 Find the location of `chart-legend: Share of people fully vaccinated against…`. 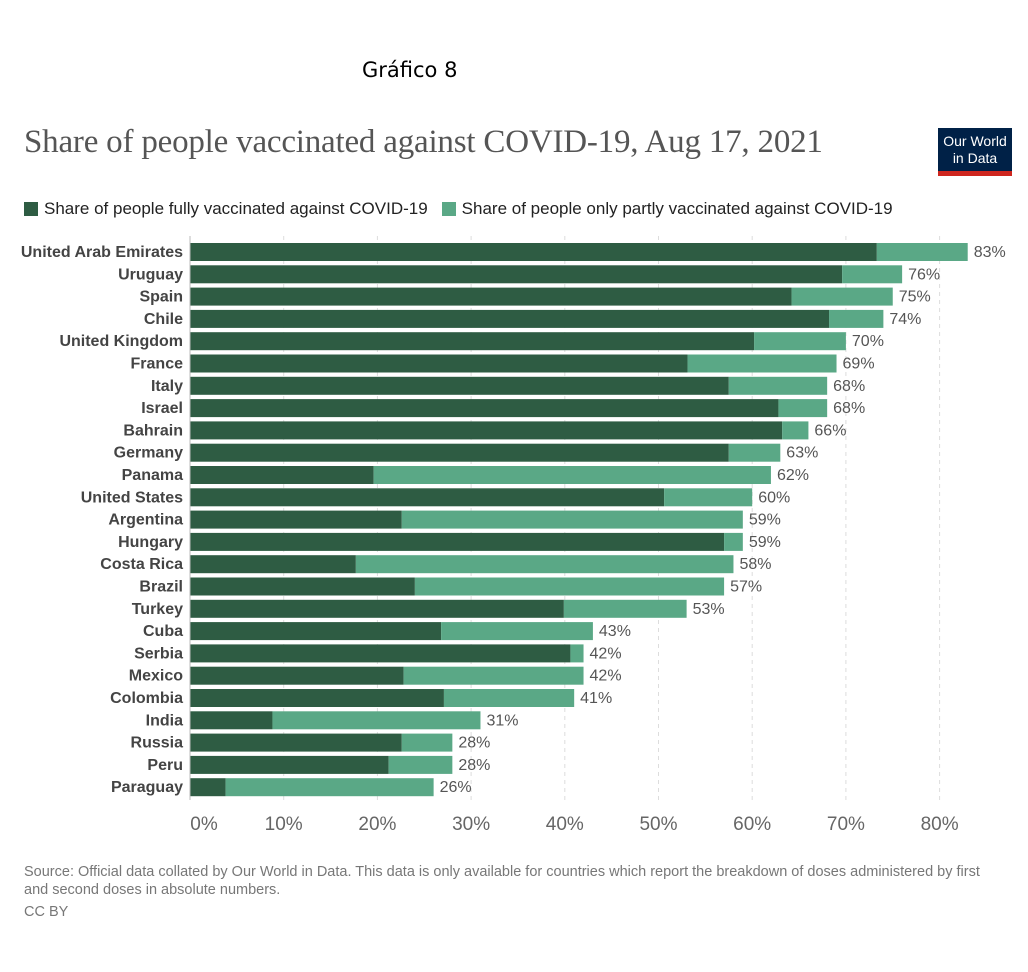

chart-legend: Share of people fully vaccinated against… is located at coordinates (465, 209).